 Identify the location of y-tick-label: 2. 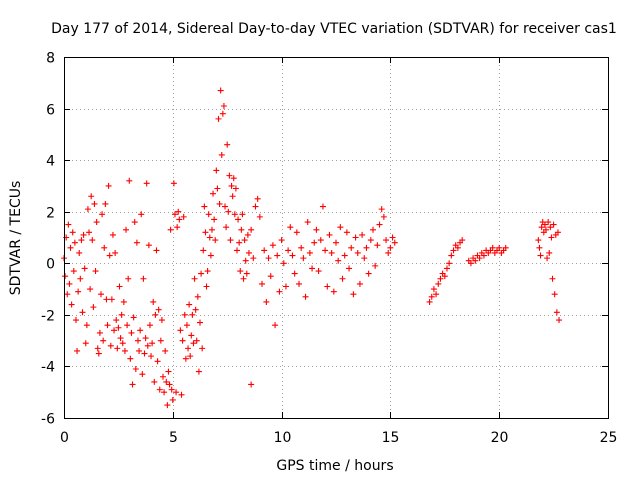
(50, 214).